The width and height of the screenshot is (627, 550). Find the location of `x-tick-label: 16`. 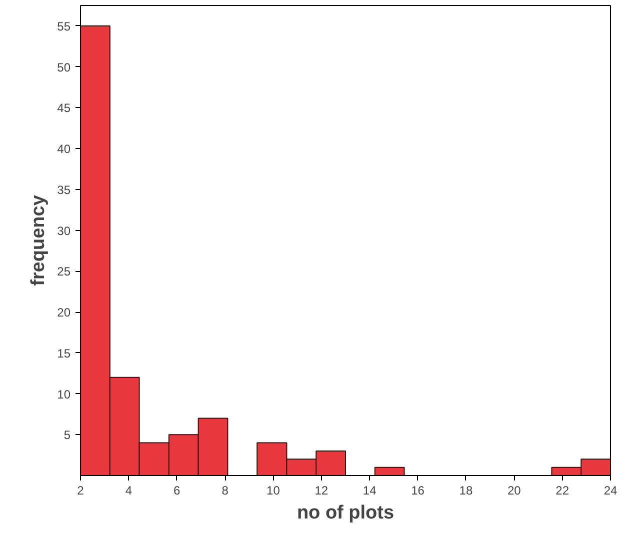

x-tick-label: 16 is located at coordinates (418, 491).